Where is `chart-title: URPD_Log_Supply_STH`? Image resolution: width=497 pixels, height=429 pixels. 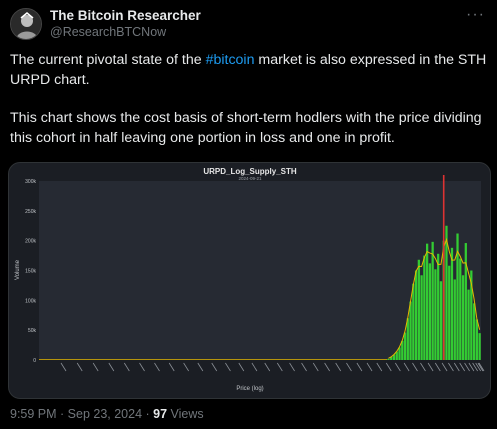
chart-title: URPD_Log_Supply_STH is located at coordinates (250, 171).